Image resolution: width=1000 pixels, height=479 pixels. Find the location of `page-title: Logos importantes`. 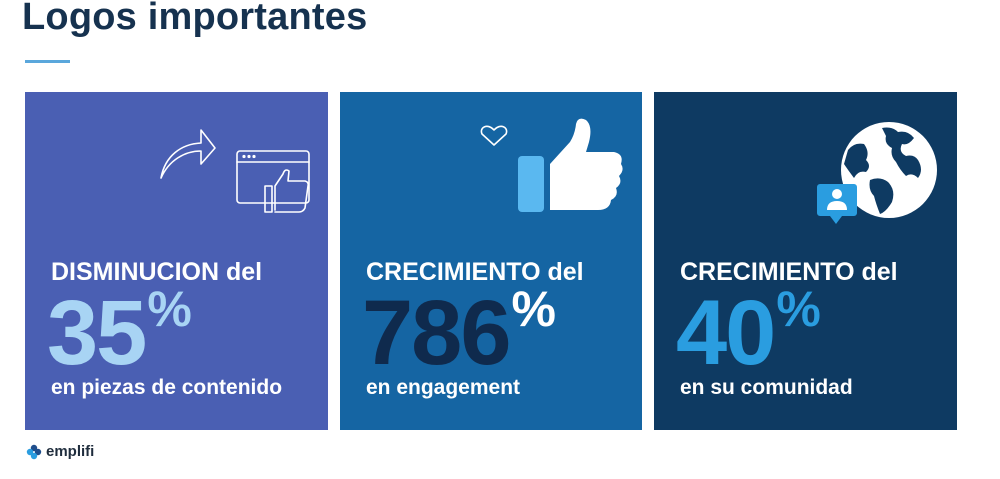

page-title: Logos importantes is located at coordinates (195, 19).